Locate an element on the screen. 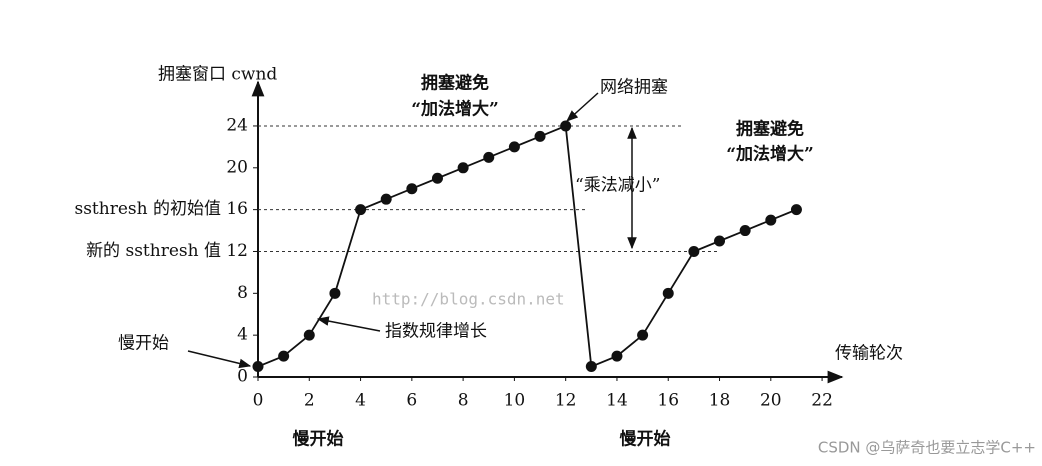  y-tick-label: 新的 ssthresh 值 12 is located at coordinates (167, 251).